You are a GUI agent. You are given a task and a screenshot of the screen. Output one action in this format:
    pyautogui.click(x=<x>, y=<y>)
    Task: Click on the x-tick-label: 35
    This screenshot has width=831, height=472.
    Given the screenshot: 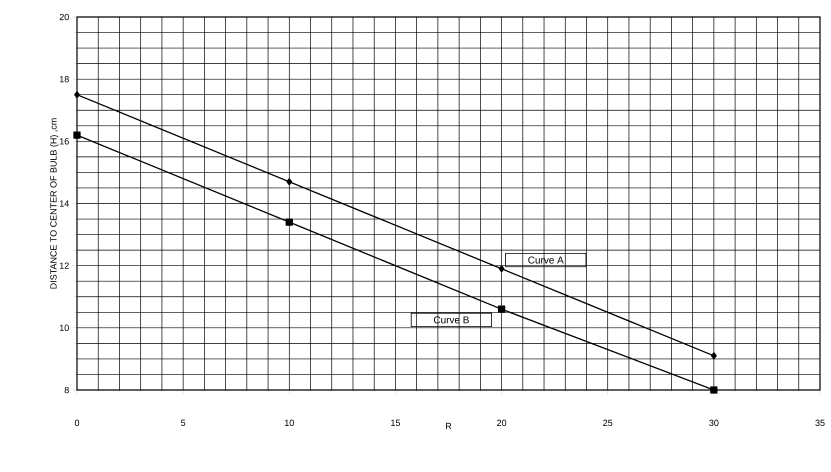 What is the action you would take?
    pyautogui.click(x=820, y=423)
    